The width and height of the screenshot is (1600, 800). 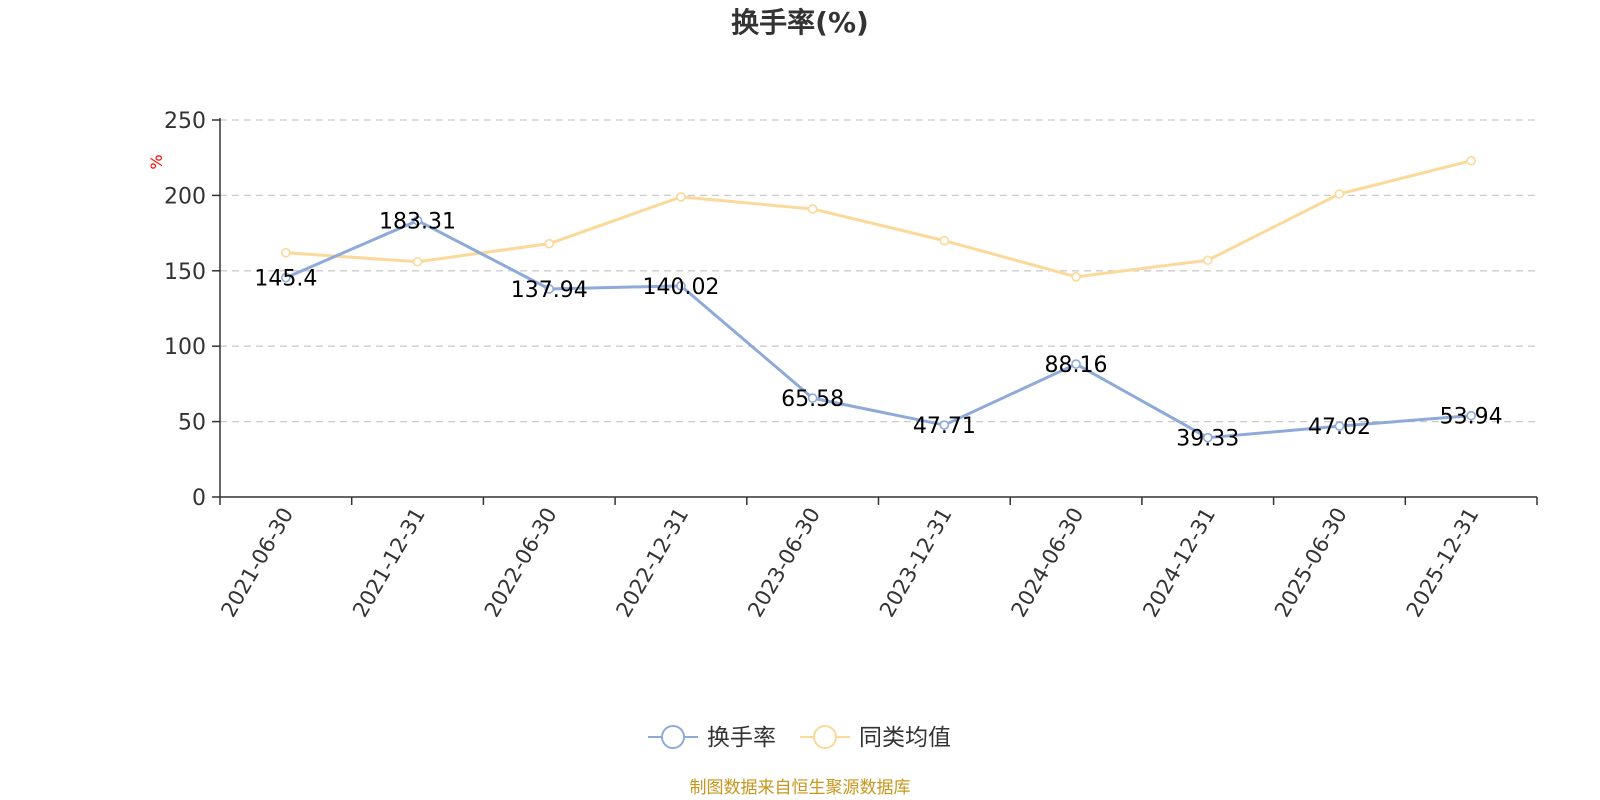 I want to click on legend-item-peer-average: 同类均值, so click(x=875, y=738).